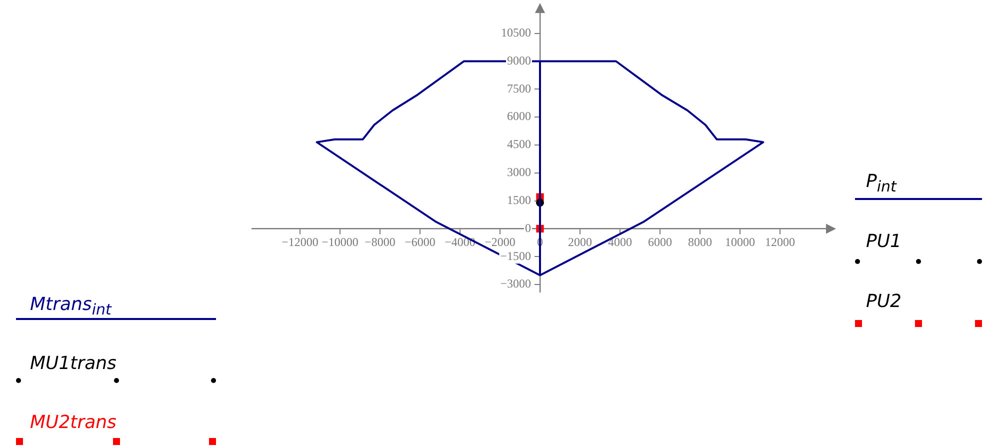 The height and width of the screenshot is (448, 984). What do you see at coordinates (620, 242) in the screenshot?
I see `x-tick-label: 4000` at bounding box center [620, 242].